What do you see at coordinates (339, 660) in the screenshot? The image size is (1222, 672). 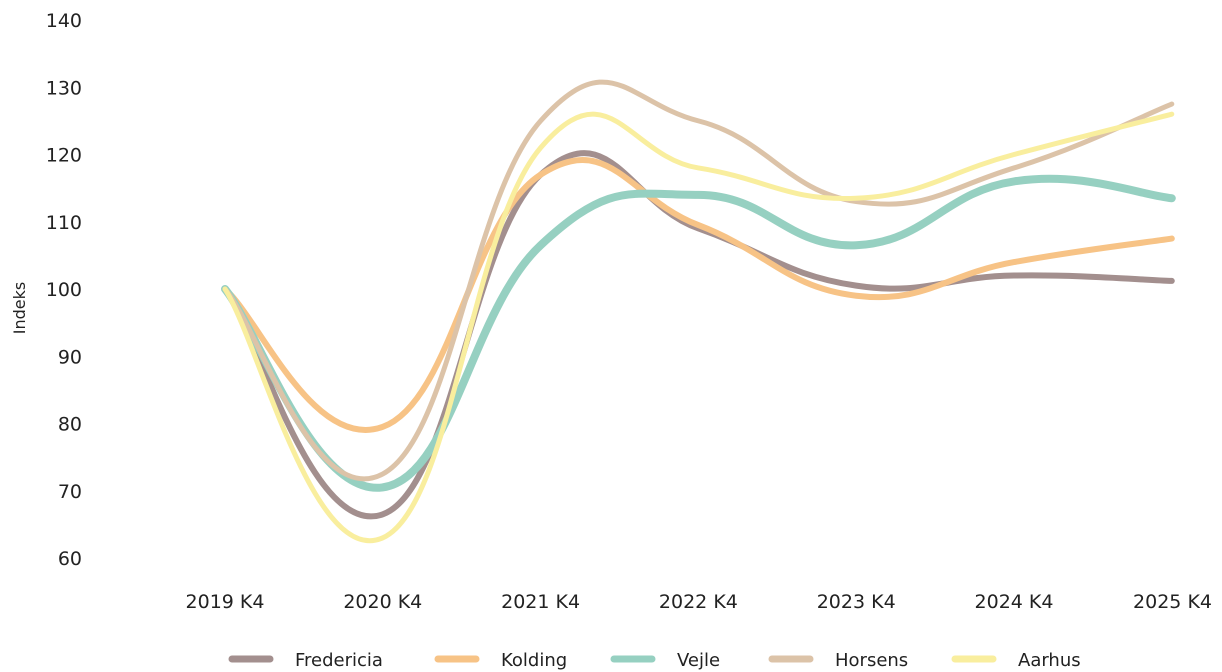 I see `legend-label: Fredericia` at bounding box center [339, 660].